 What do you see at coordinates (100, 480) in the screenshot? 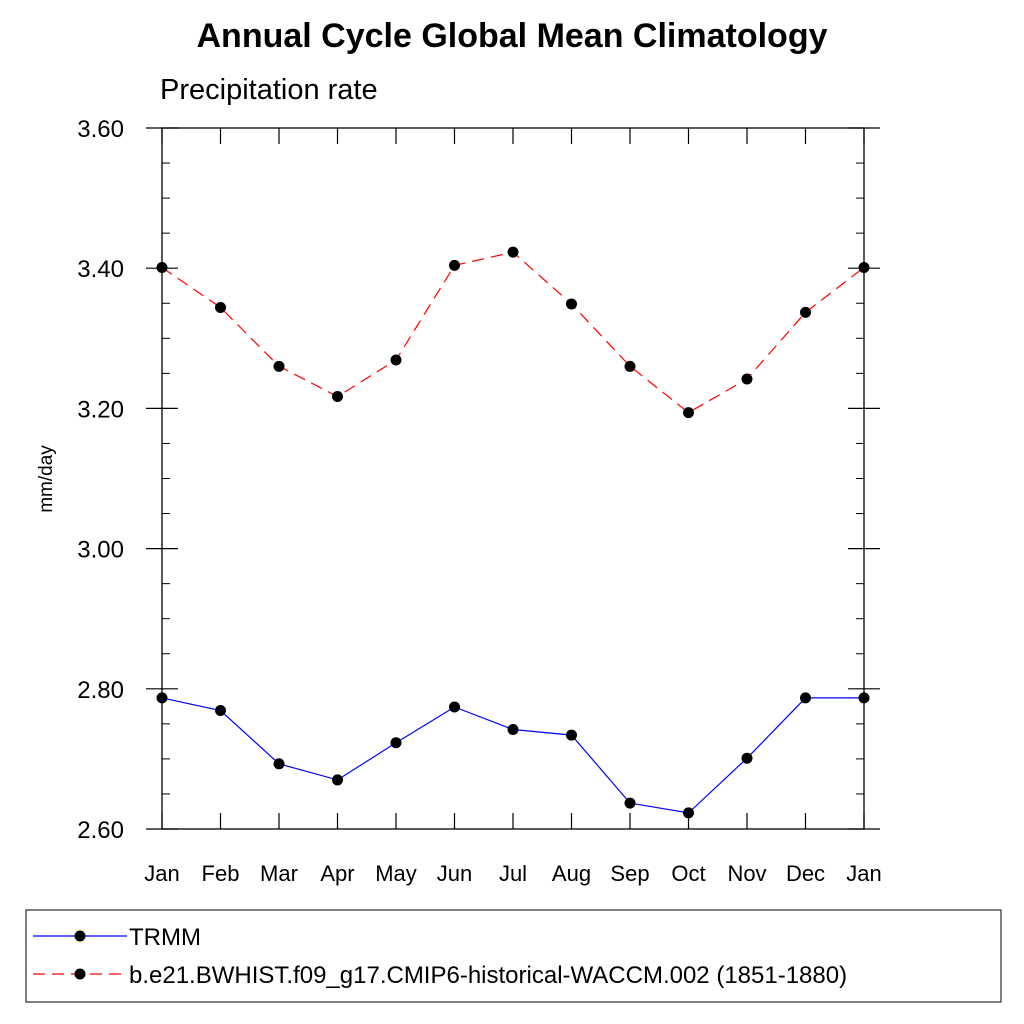
I see `y-tick-labels: 2.60 2.80 3.00 3.20 3.40 3.60` at bounding box center [100, 480].